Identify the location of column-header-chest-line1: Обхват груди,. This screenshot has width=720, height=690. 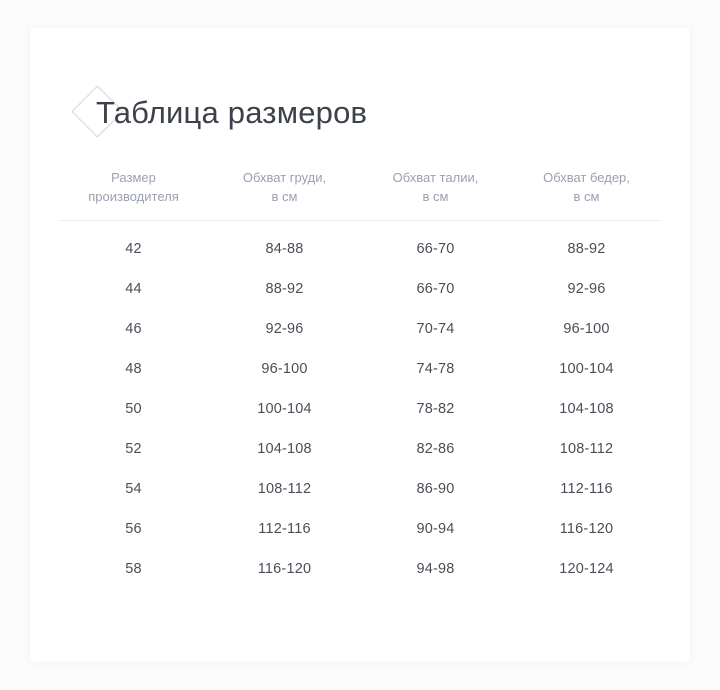
(284, 177).